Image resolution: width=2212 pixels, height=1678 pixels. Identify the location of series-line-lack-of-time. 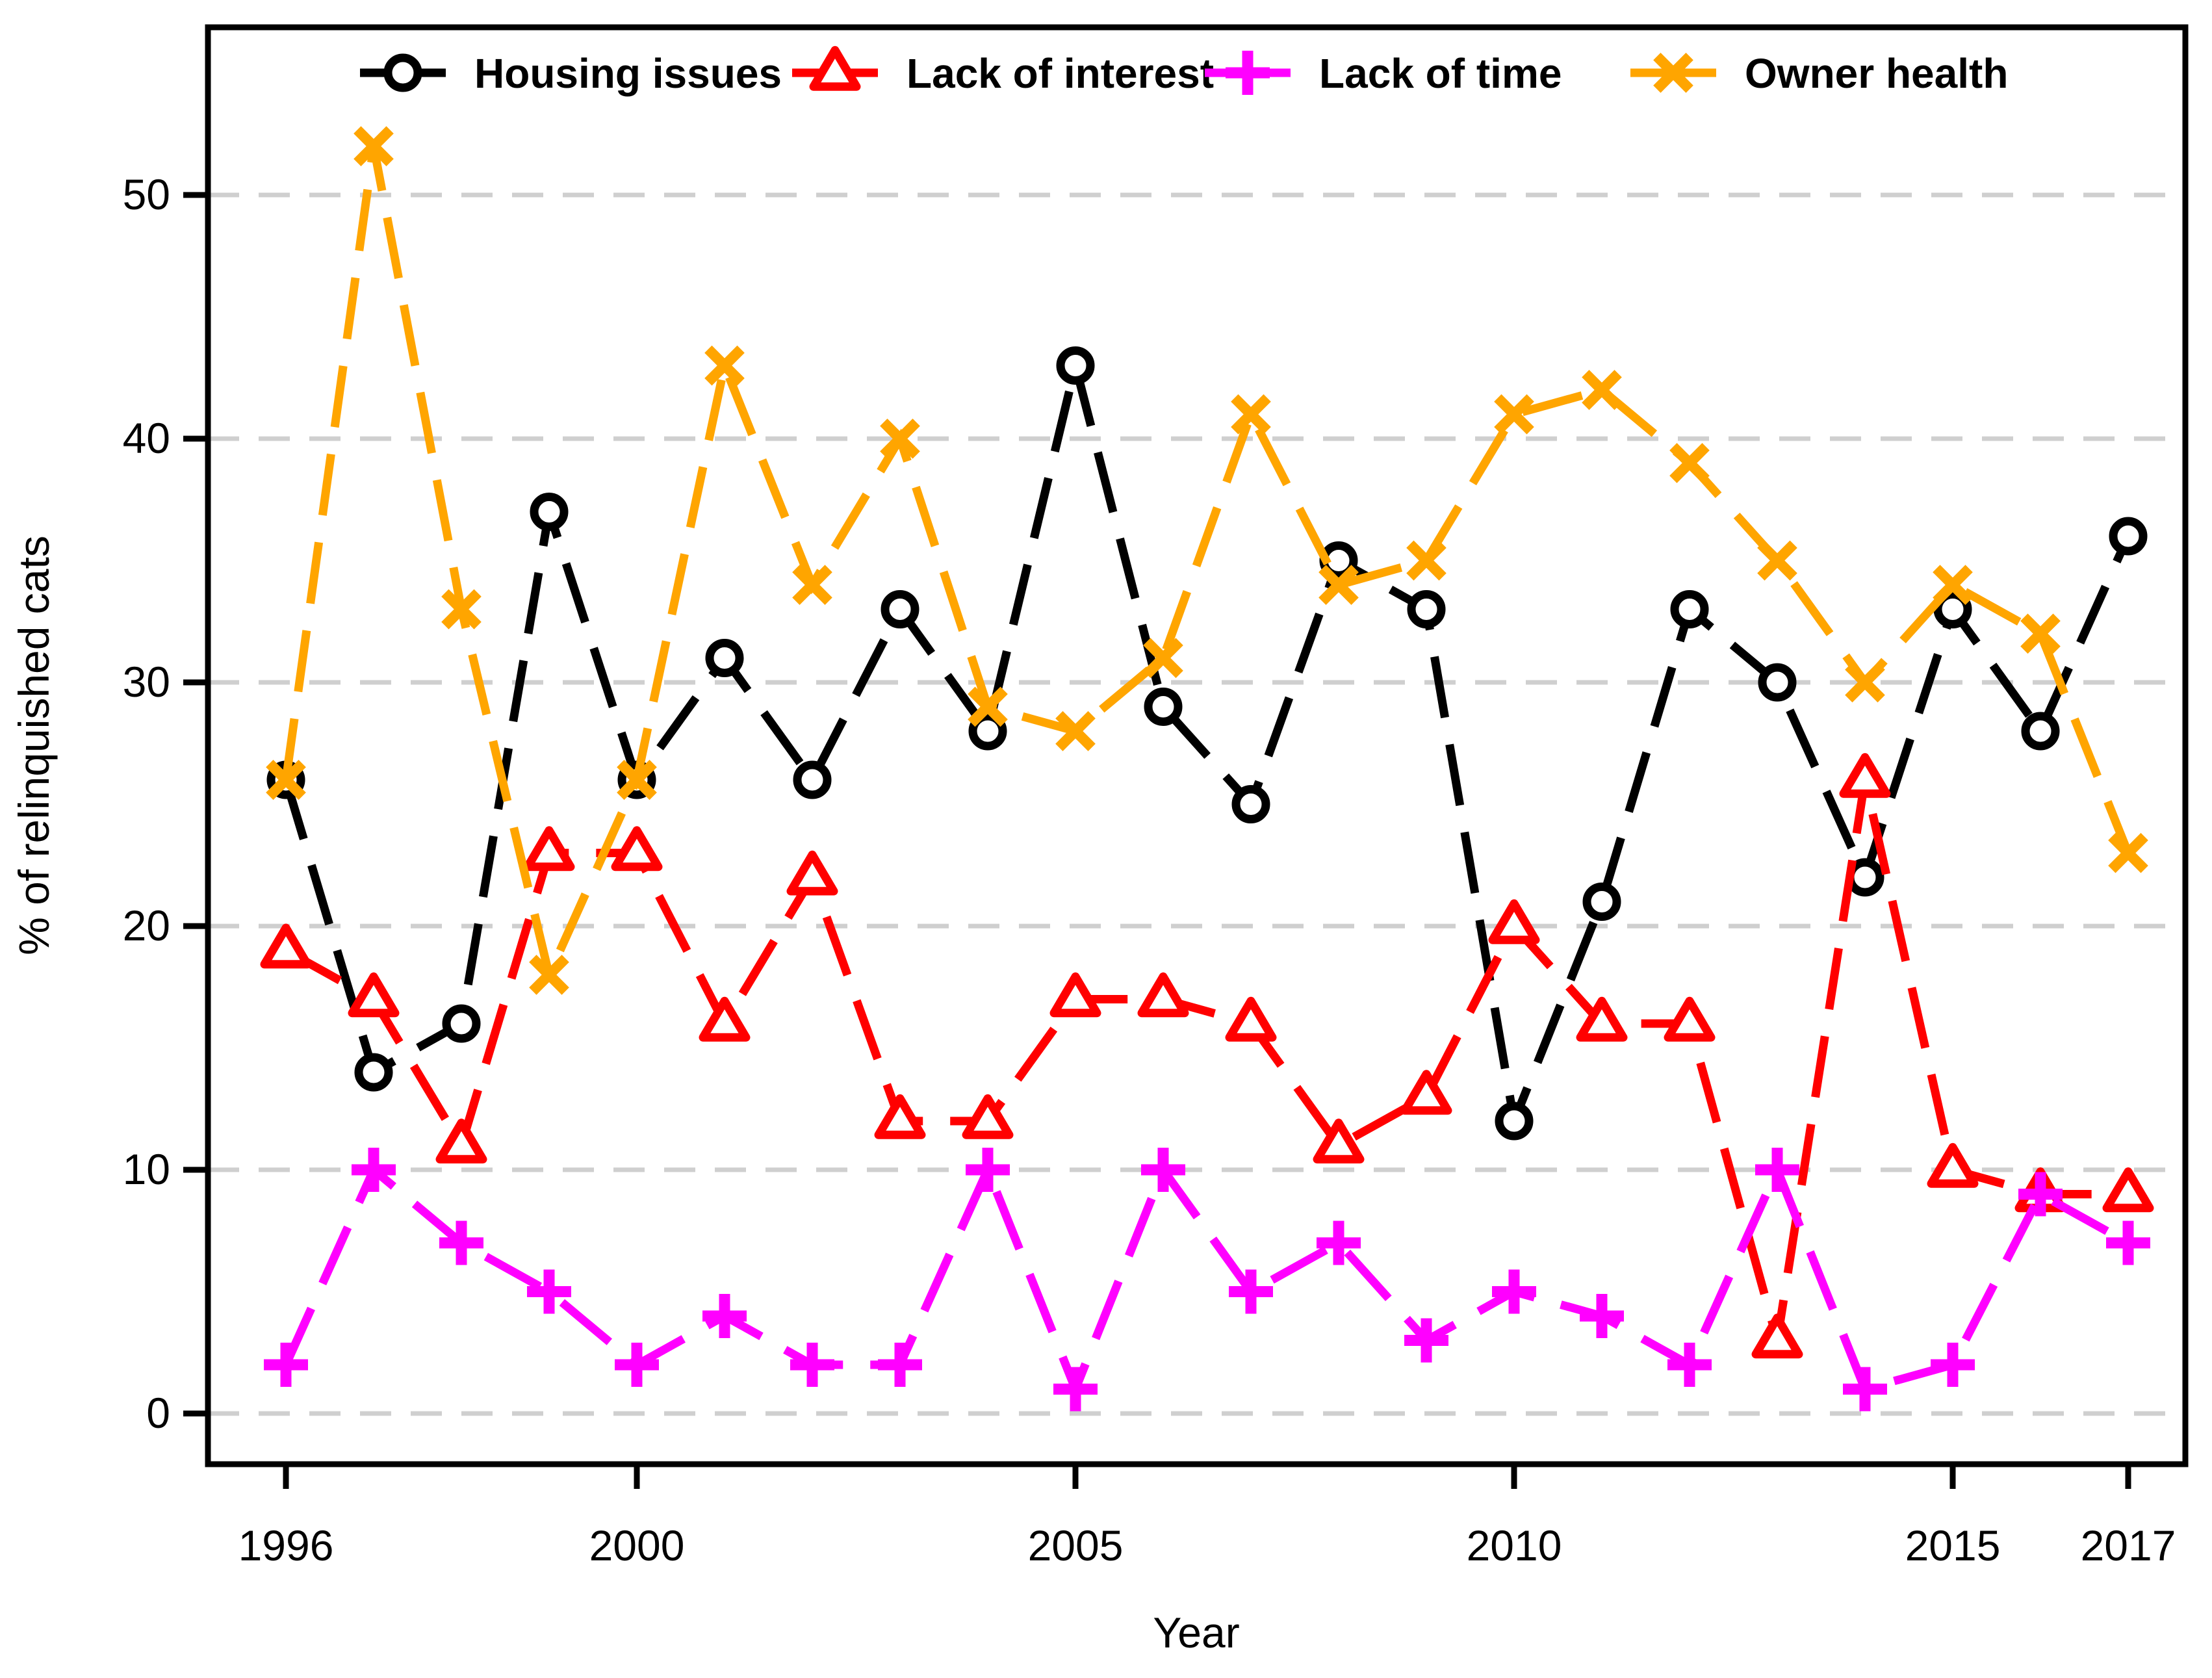
(1206, 1280).